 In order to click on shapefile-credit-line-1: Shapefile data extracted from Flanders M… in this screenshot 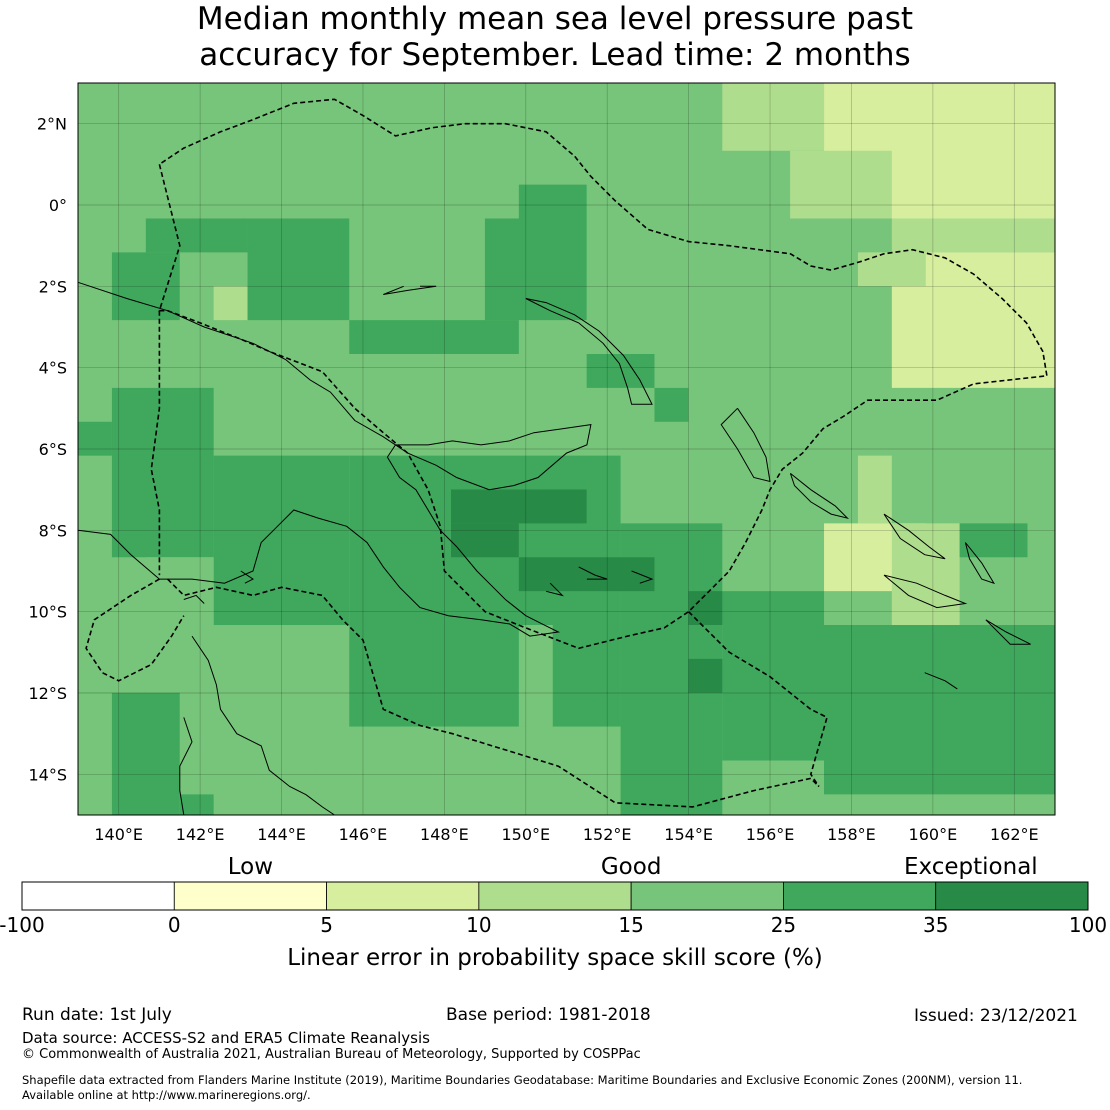, I will do `click(522, 1080)`.